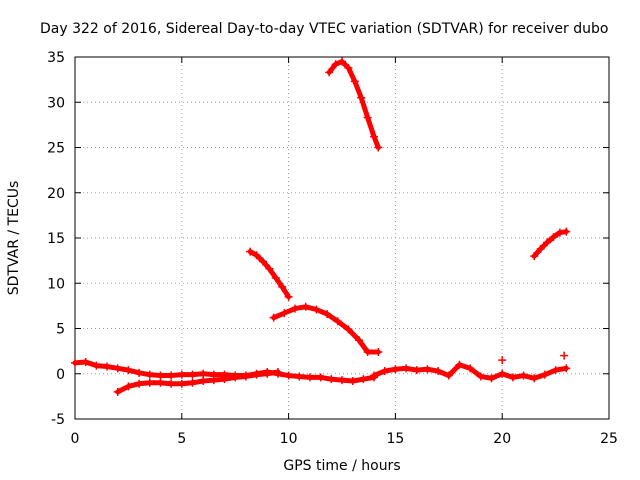 This screenshot has width=640, height=480. I want to click on y-tick-label: 0, so click(60, 375).